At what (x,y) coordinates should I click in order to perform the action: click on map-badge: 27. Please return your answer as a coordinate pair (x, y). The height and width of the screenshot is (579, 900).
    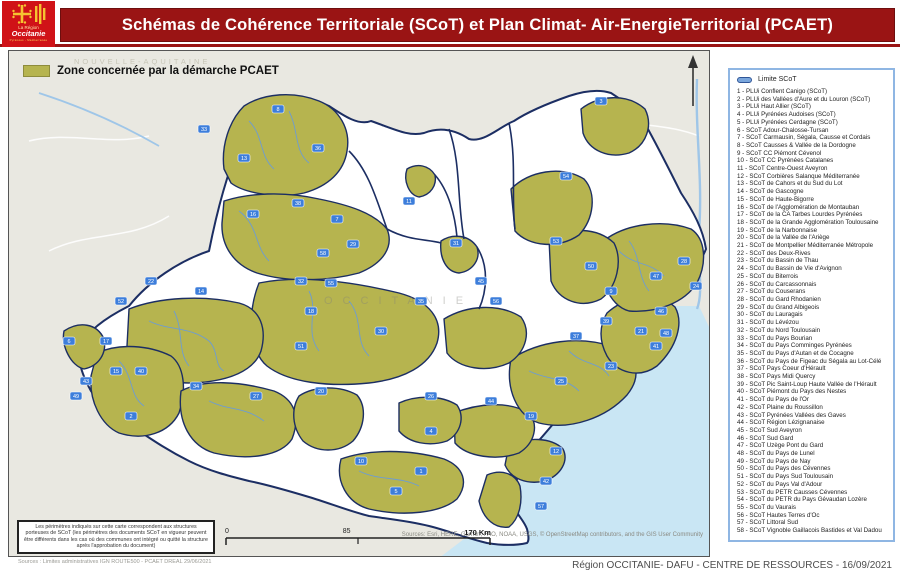
    Looking at the image, I should click on (256, 396).